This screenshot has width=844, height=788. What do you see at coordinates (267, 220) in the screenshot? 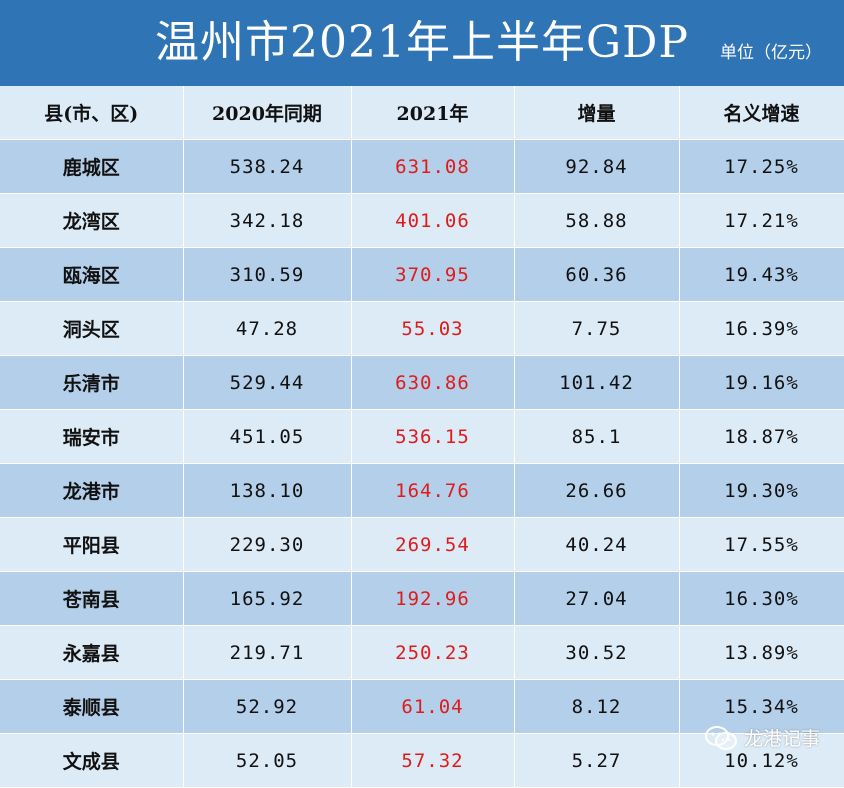
I see `value-2020-cell: 342.18` at bounding box center [267, 220].